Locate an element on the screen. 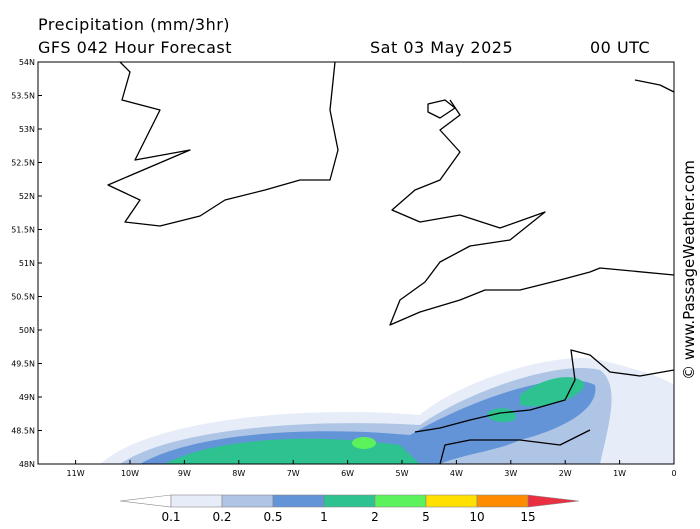 The width and height of the screenshot is (700, 529). legend-label: 2 is located at coordinates (375, 517).